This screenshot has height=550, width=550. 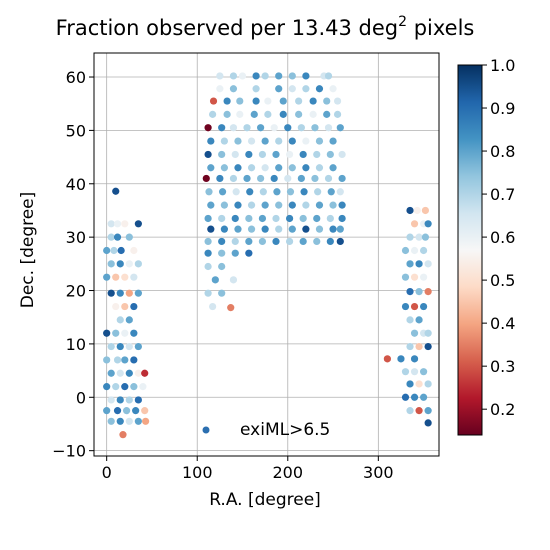 What do you see at coordinates (76, 130) in the screenshot?
I see `y-tick-label: 50` at bounding box center [76, 130].